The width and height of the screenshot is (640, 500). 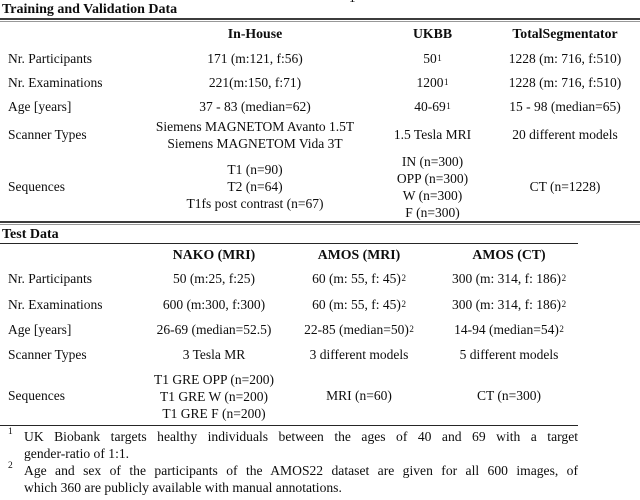 What do you see at coordinates (214, 254) in the screenshot?
I see `test-col-nako: NAKO (MRI)` at bounding box center [214, 254].